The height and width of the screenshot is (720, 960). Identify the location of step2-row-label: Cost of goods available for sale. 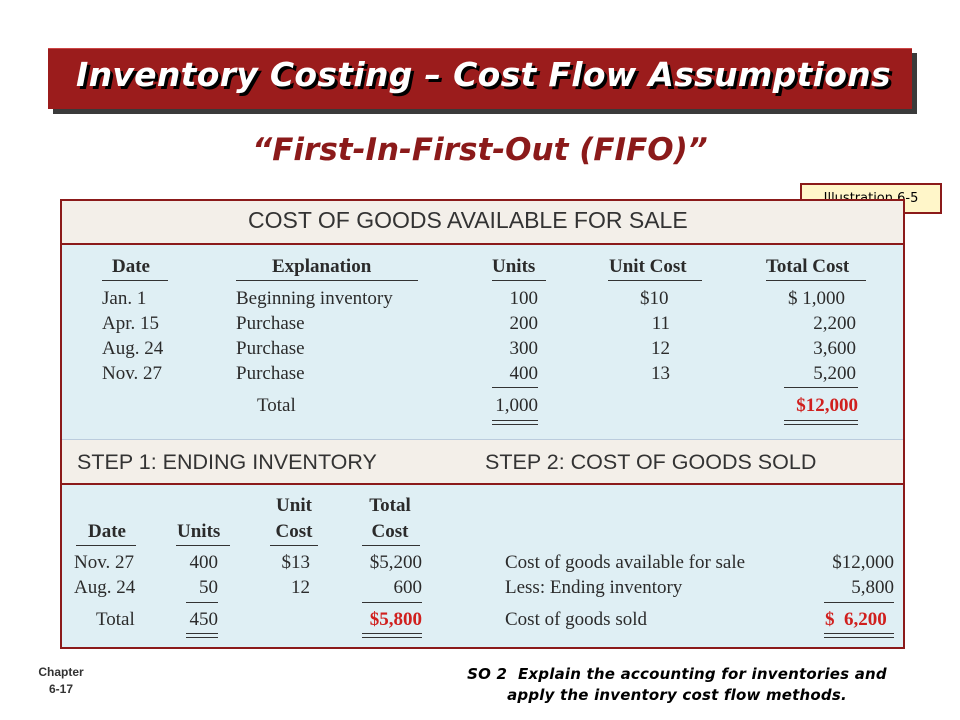
(625, 562).